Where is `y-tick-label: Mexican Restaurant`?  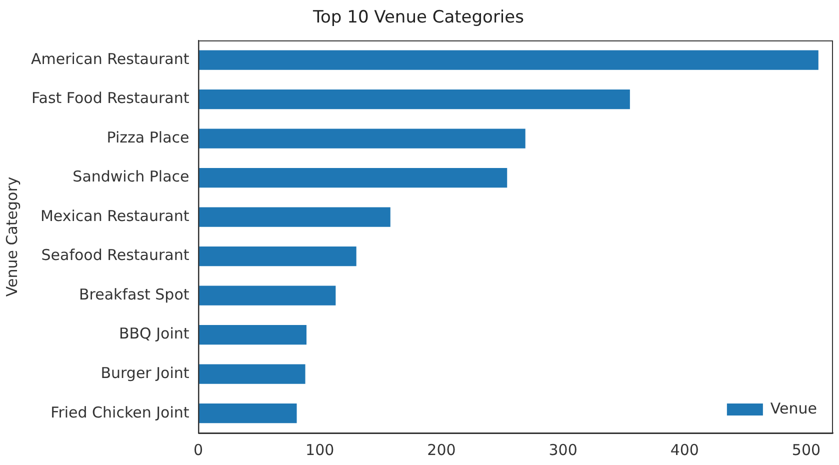 y-tick-label: Mexican Restaurant is located at coordinates (115, 215).